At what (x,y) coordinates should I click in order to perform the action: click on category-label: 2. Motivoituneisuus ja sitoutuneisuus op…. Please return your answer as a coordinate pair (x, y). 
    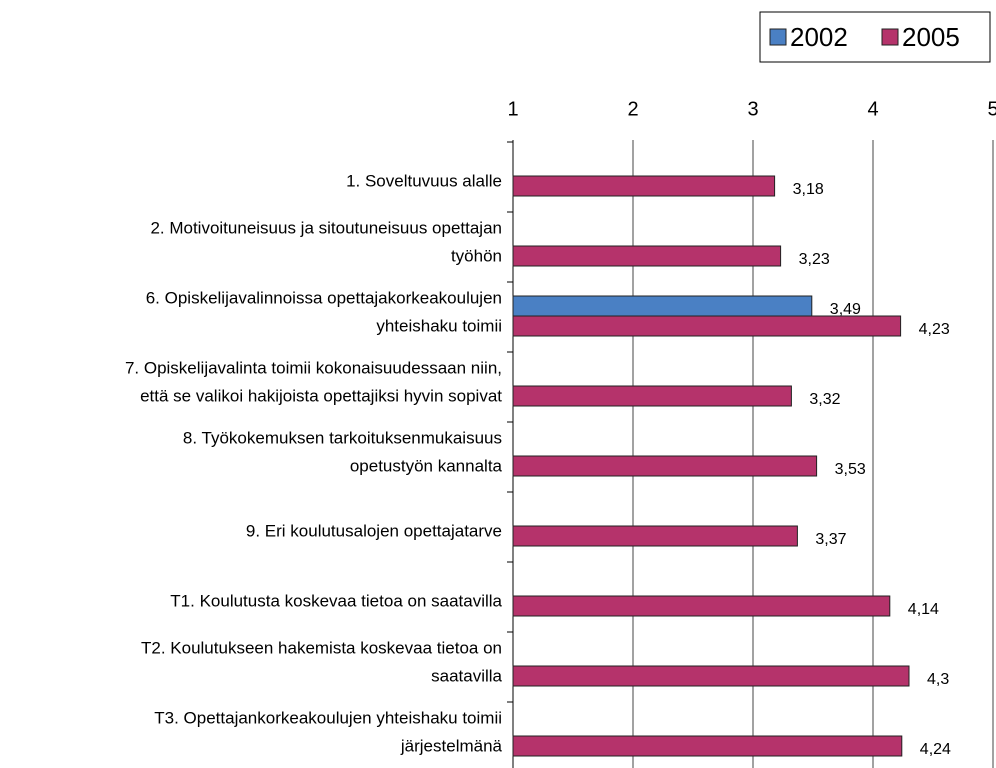
    Looking at the image, I should click on (326, 227).